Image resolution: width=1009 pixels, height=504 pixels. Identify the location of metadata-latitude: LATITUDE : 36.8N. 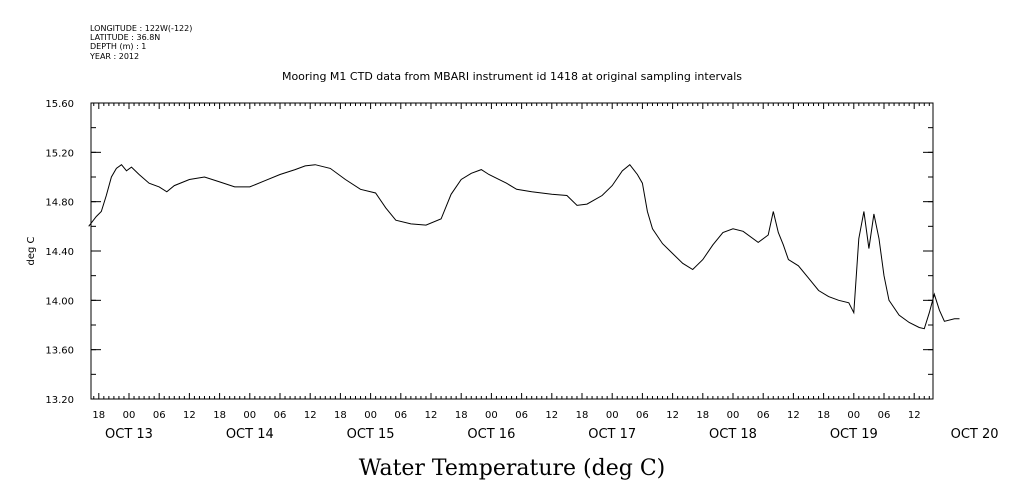
(125, 37).